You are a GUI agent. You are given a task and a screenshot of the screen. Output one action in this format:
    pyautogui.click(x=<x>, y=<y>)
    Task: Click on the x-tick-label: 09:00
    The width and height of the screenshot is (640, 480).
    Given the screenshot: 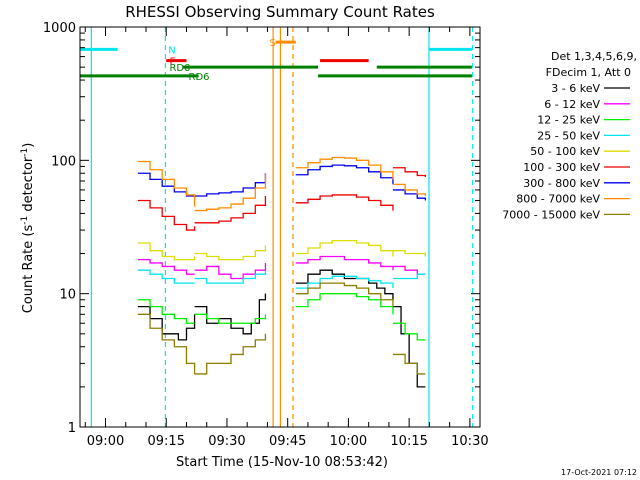 What is the action you would take?
    pyautogui.click(x=105, y=441)
    